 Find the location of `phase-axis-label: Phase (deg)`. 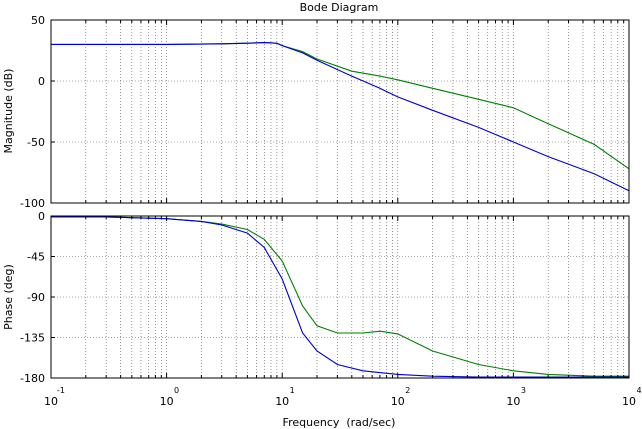

phase-axis-label: Phase (deg) is located at coordinates (8, 297).